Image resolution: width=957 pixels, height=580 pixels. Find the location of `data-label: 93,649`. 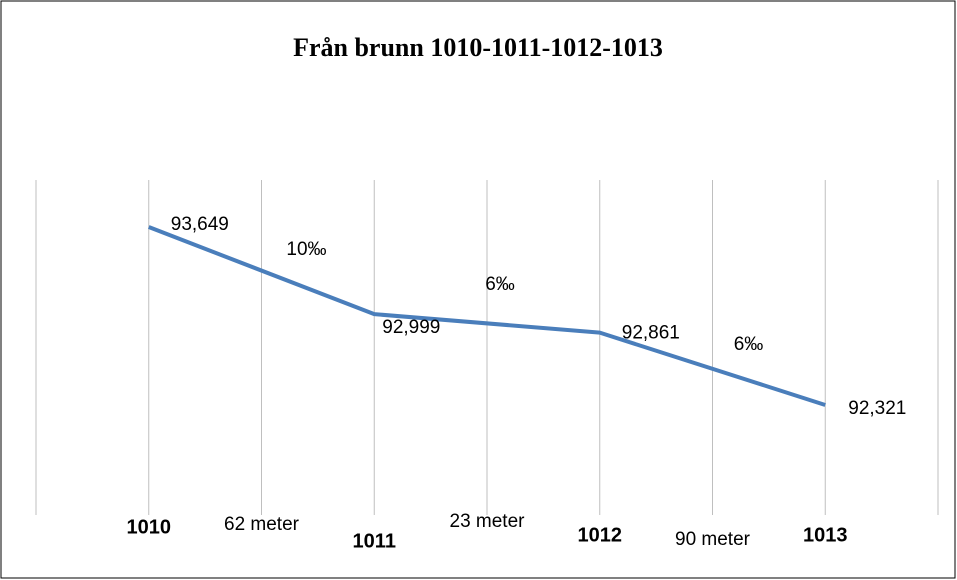

data-label: 93,649 is located at coordinates (200, 224).